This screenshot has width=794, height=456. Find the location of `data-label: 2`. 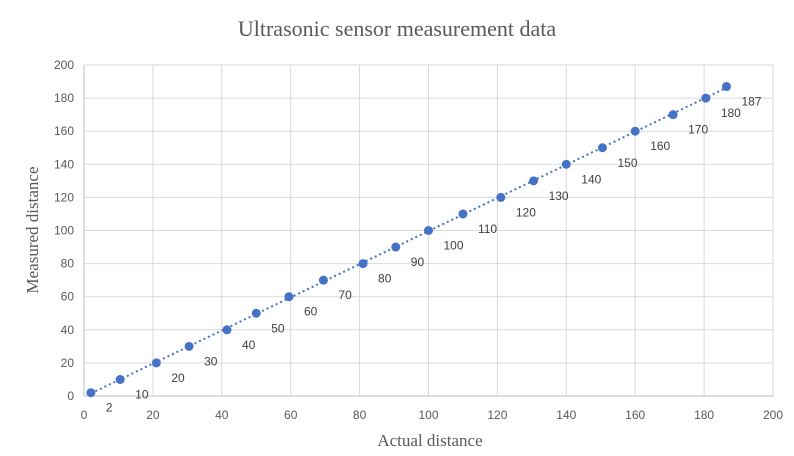

data-label: 2 is located at coordinates (109, 408).